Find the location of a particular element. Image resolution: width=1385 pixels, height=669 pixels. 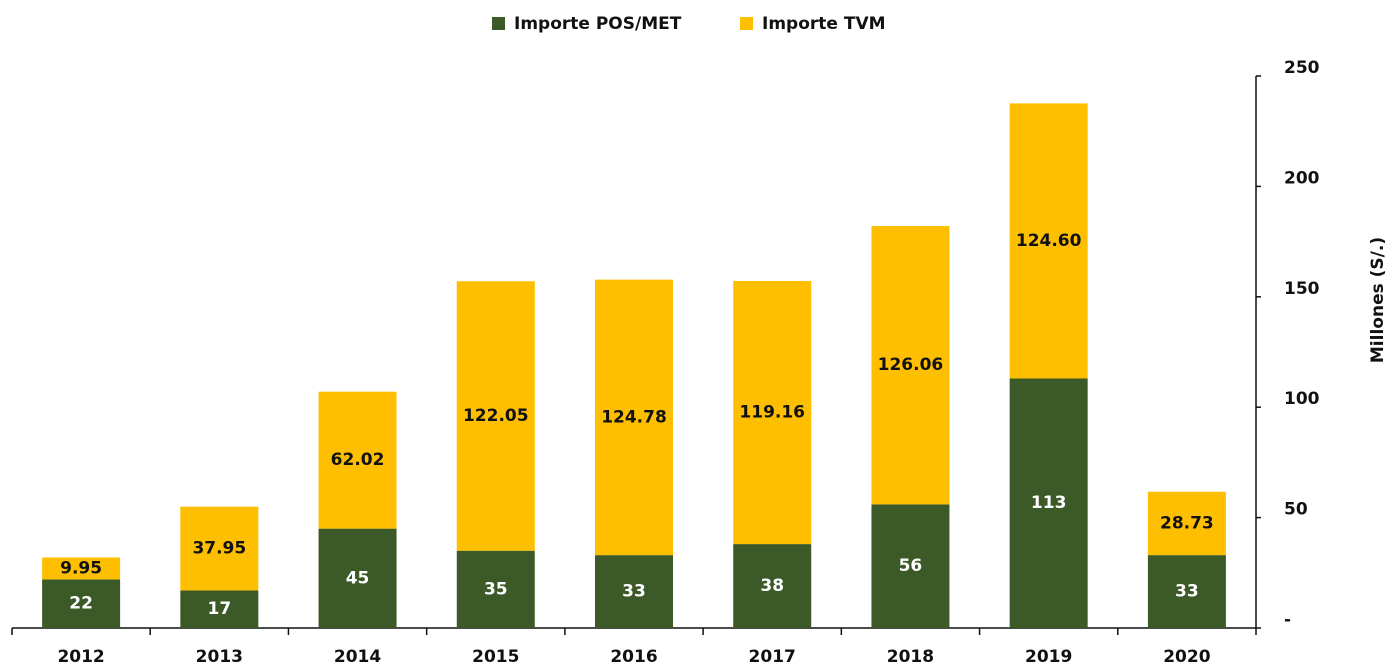

y-tick-label: 150 is located at coordinates (1302, 289).